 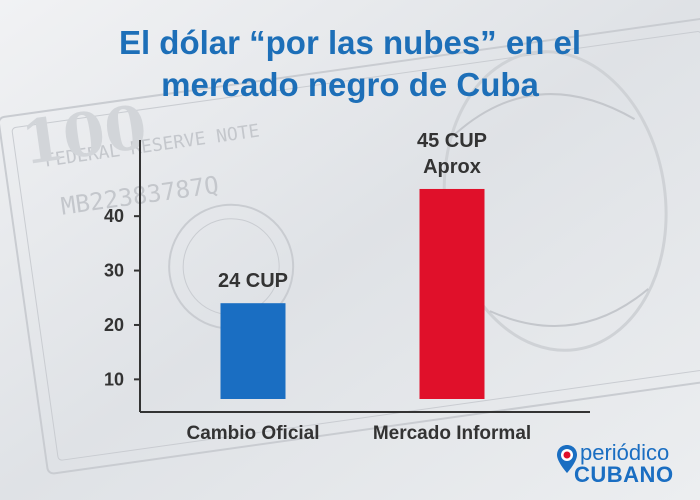 What do you see at coordinates (350, 42) in the screenshot?
I see `title-line-1: El dólar “por las nubes” en el` at bounding box center [350, 42].